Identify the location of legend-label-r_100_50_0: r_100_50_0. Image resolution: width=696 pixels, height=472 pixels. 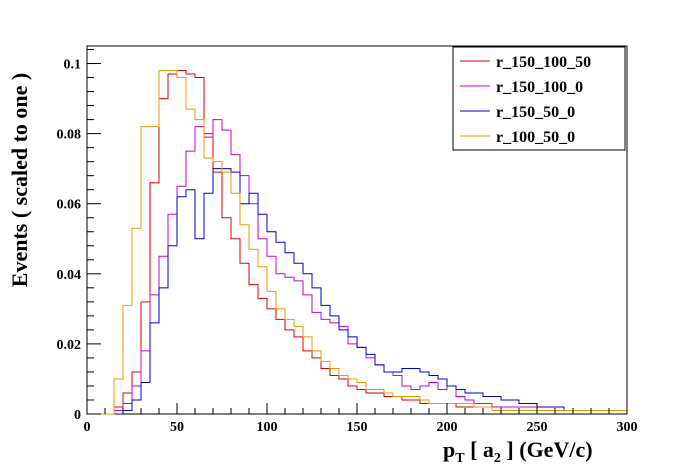
(535, 137).